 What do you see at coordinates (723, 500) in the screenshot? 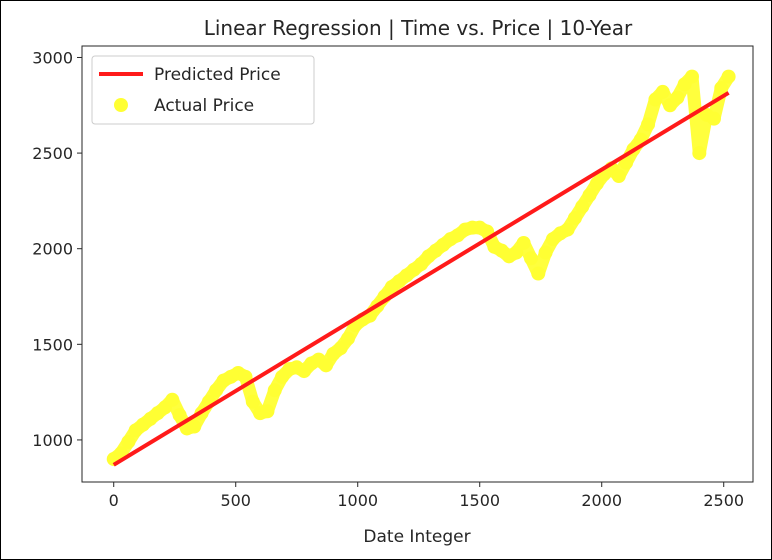
I see `x-tick-label: 2500` at bounding box center [723, 500].